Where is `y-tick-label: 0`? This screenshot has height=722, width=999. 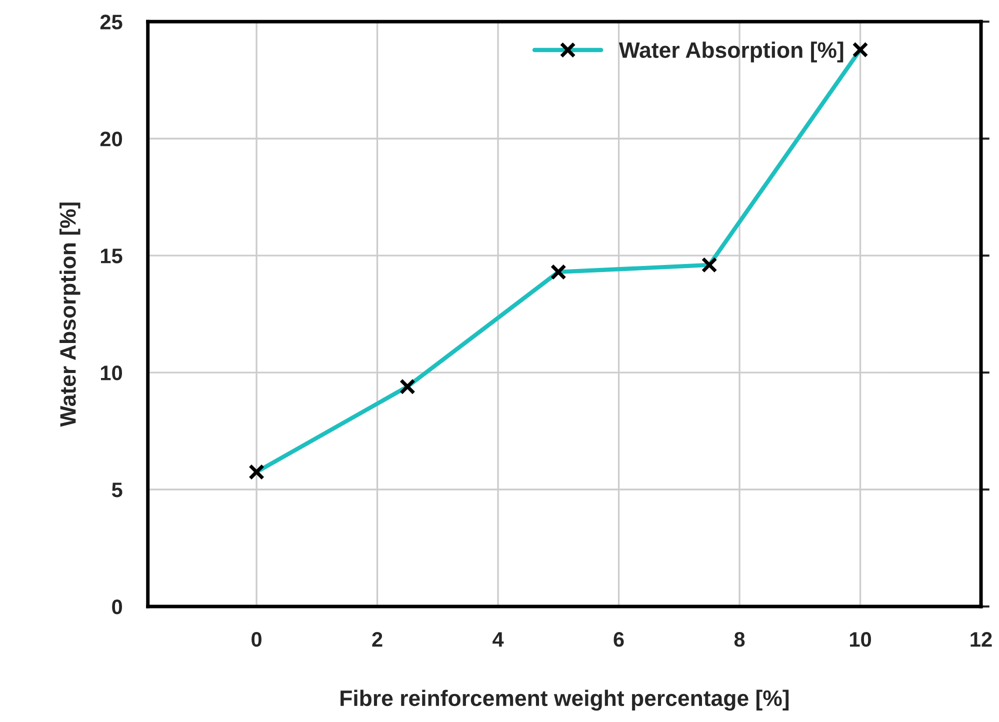 y-tick-label: 0 is located at coordinates (117, 606).